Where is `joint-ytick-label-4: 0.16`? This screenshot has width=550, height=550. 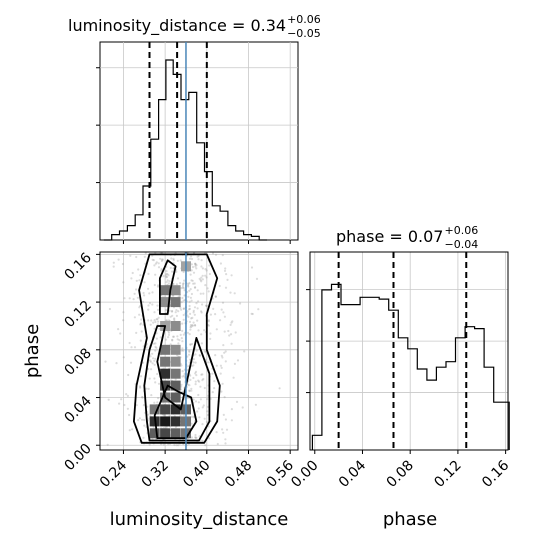
joint-ytick-label-4: 0.16 is located at coordinates (77, 266).